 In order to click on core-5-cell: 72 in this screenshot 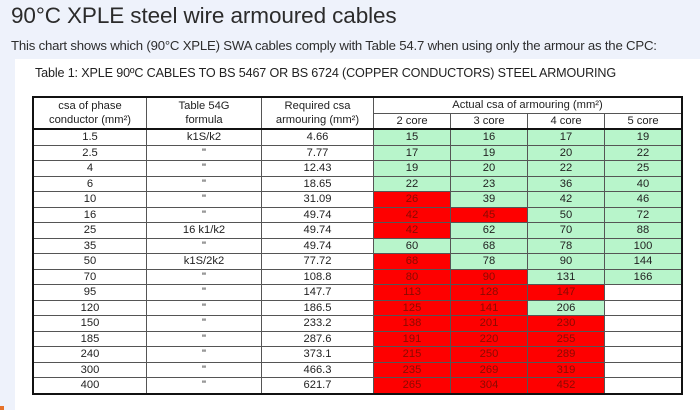, I will do `click(643, 214)`.